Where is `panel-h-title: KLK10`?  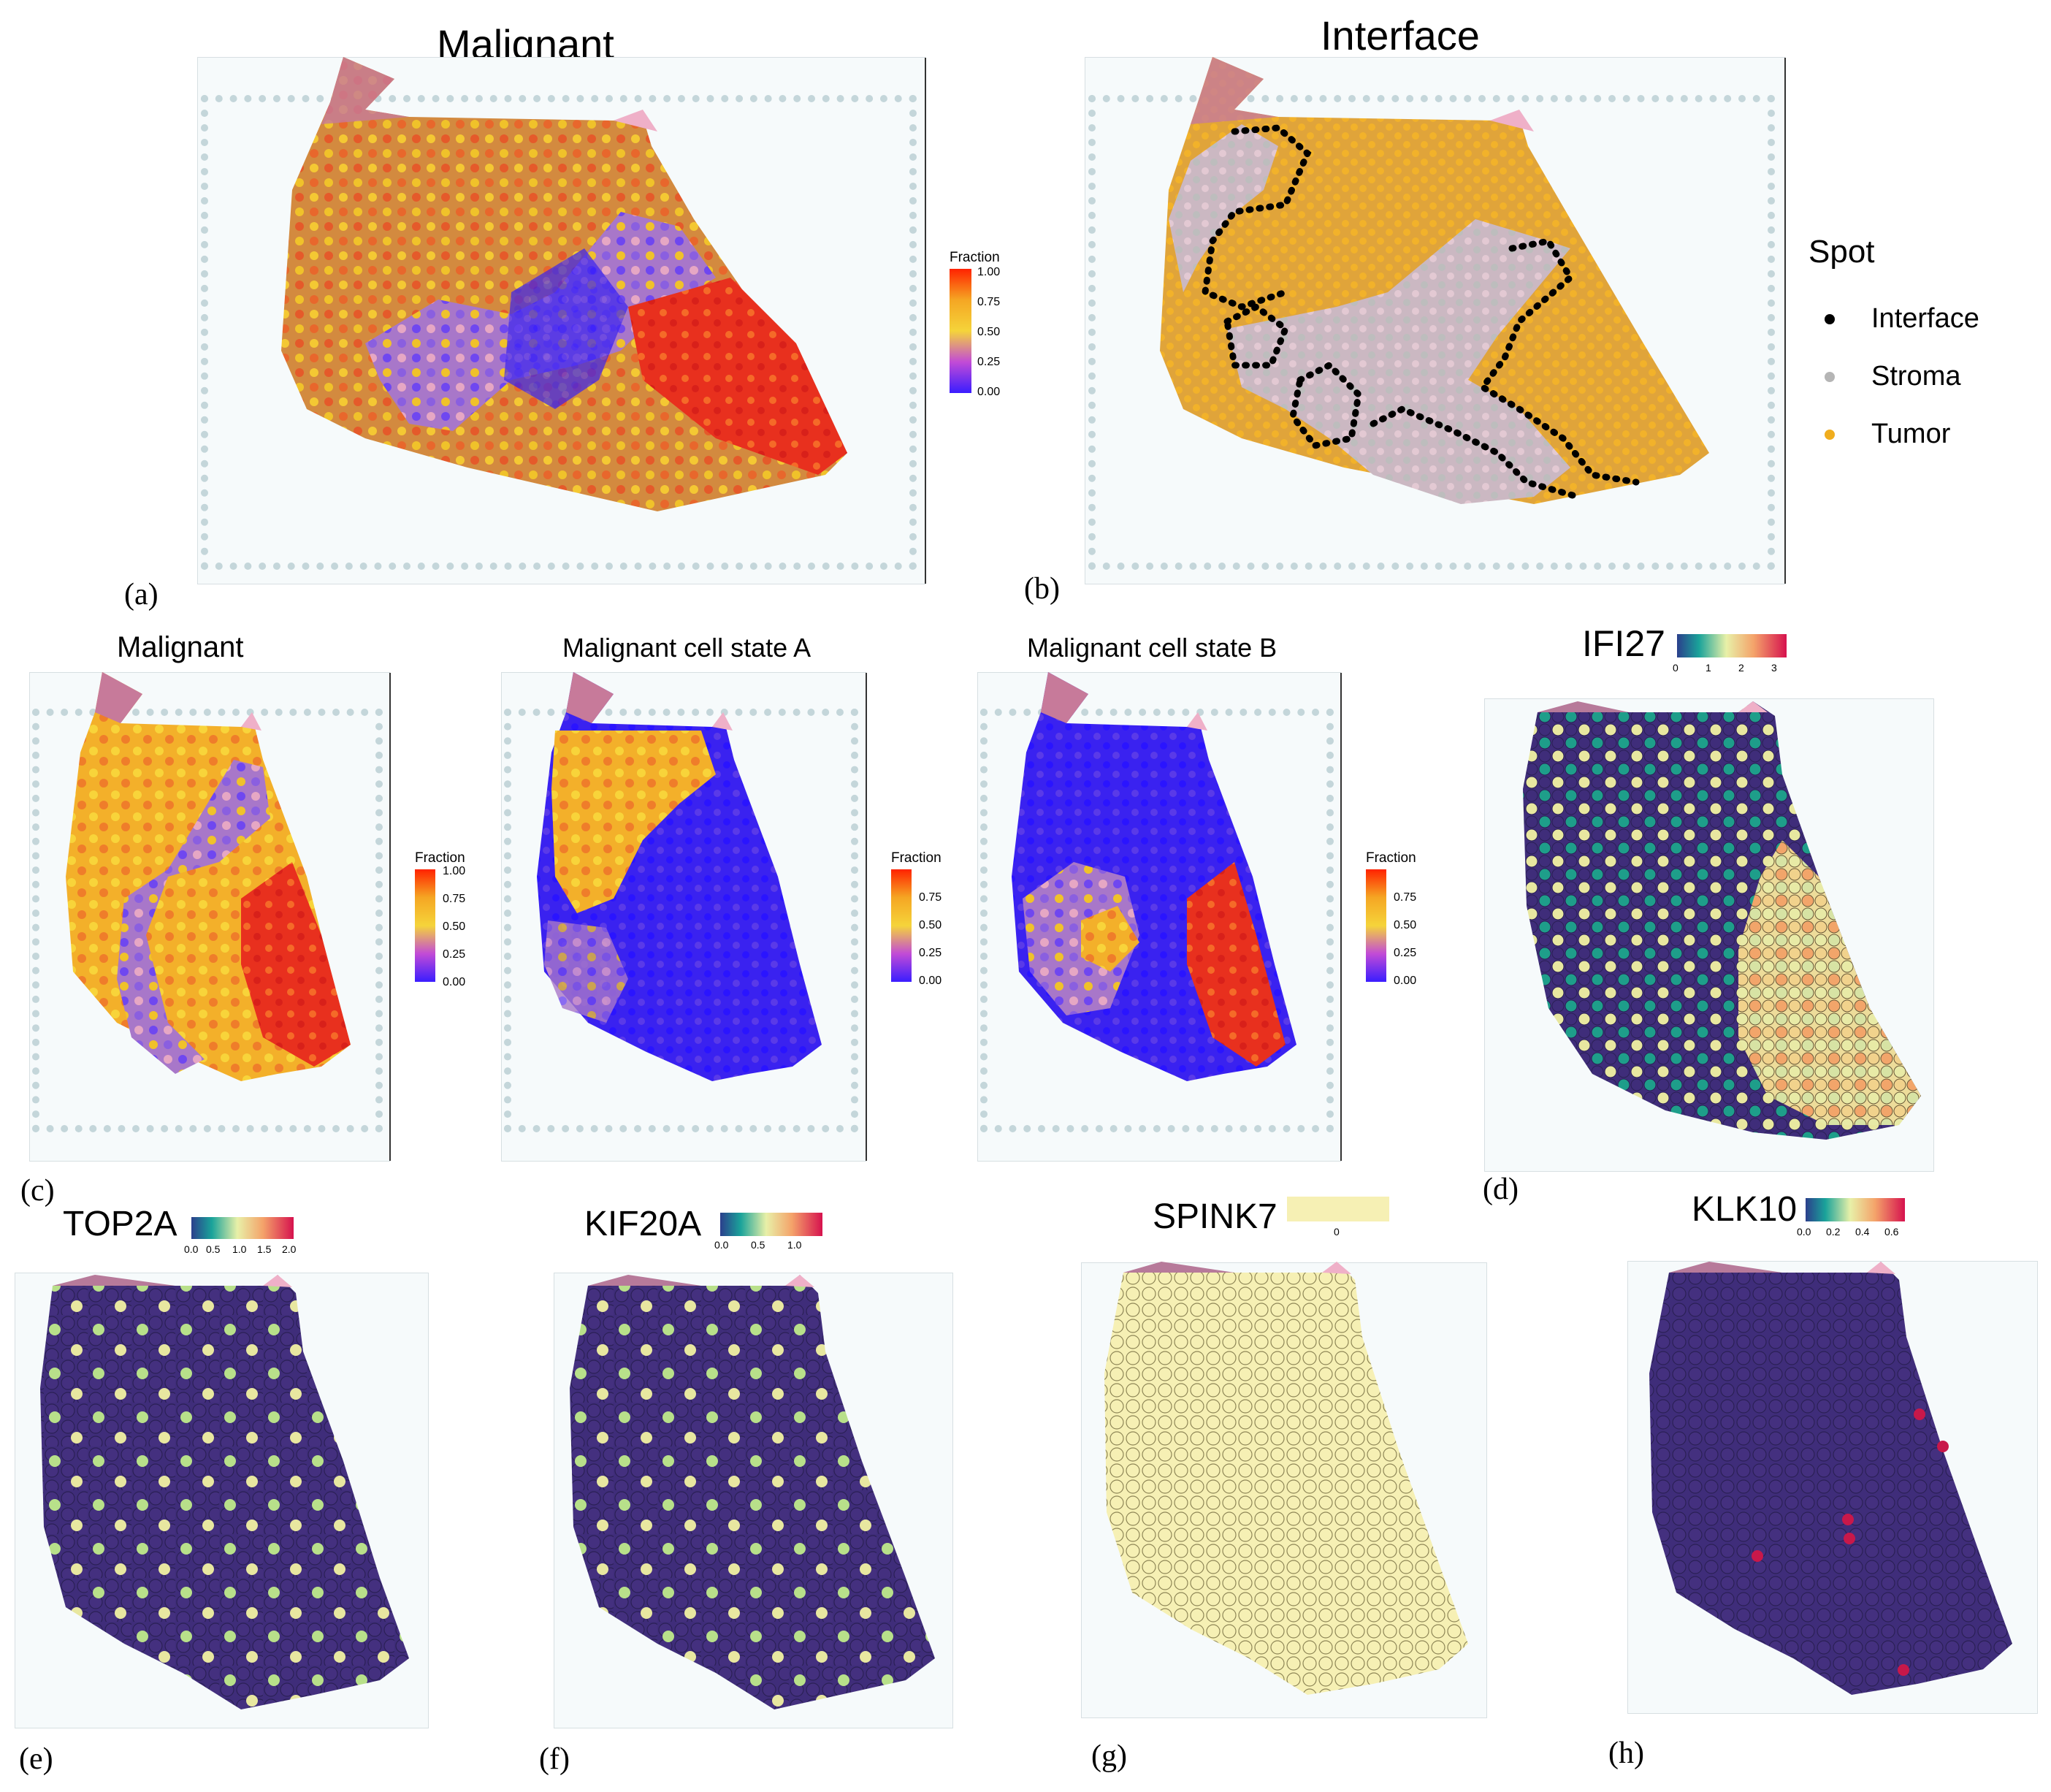
panel-h-title: KLK10 is located at coordinates (1745, 1209).